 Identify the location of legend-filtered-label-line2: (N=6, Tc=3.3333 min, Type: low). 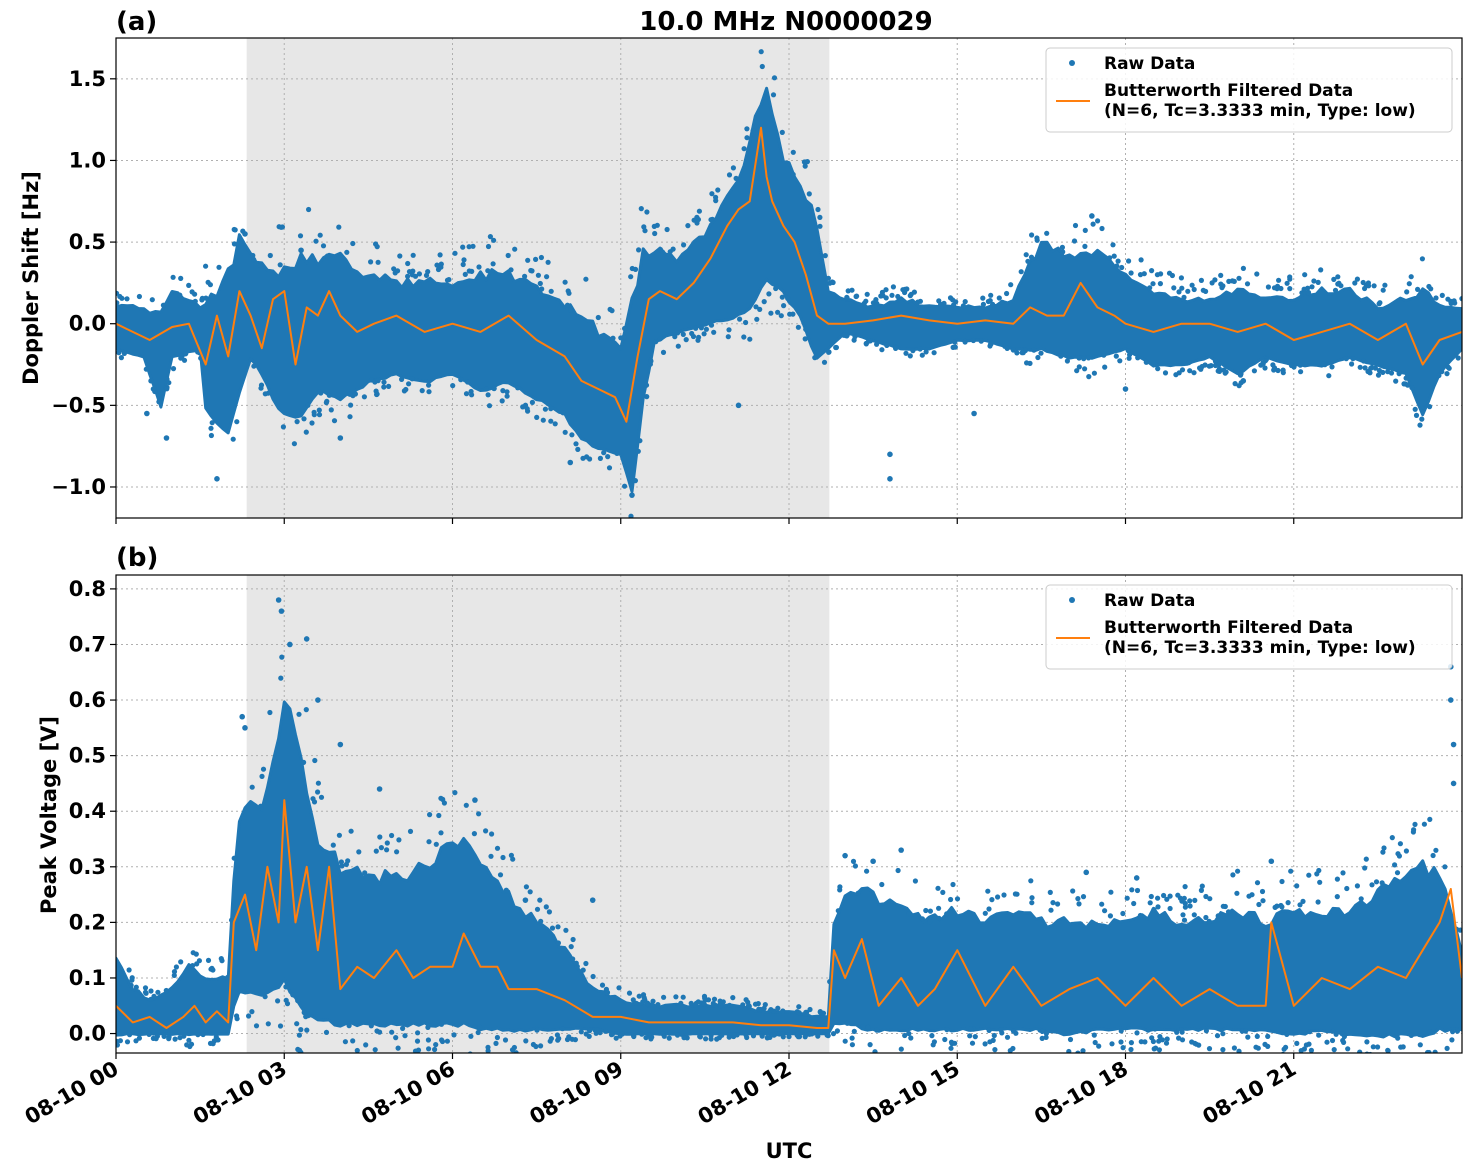
(1260, 648).